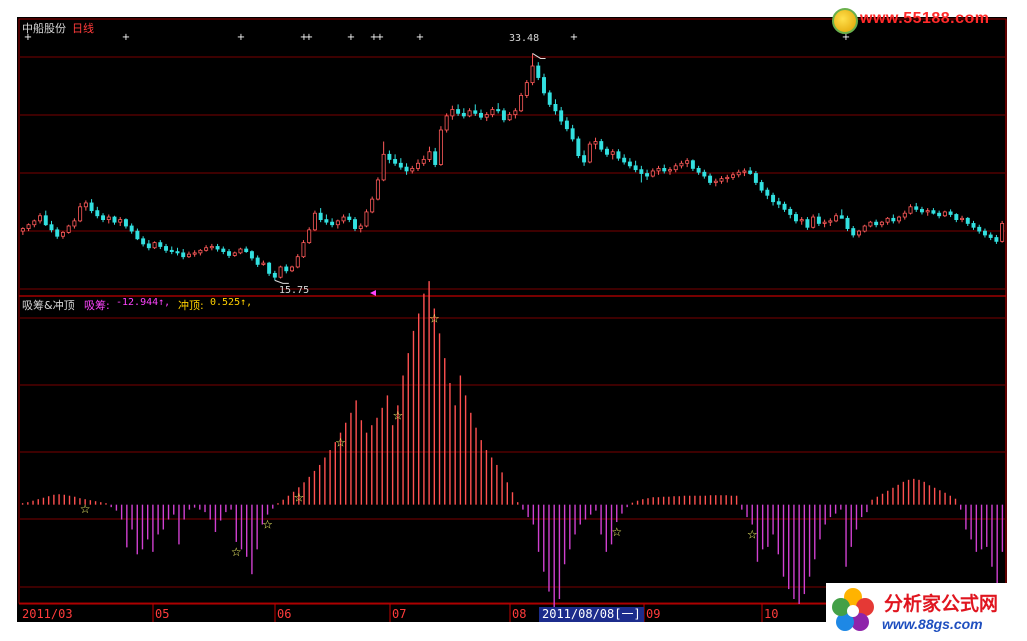  What do you see at coordinates (294, 290) in the screenshot?
I see `low-price-label: 15.75` at bounding box center [294, 290].